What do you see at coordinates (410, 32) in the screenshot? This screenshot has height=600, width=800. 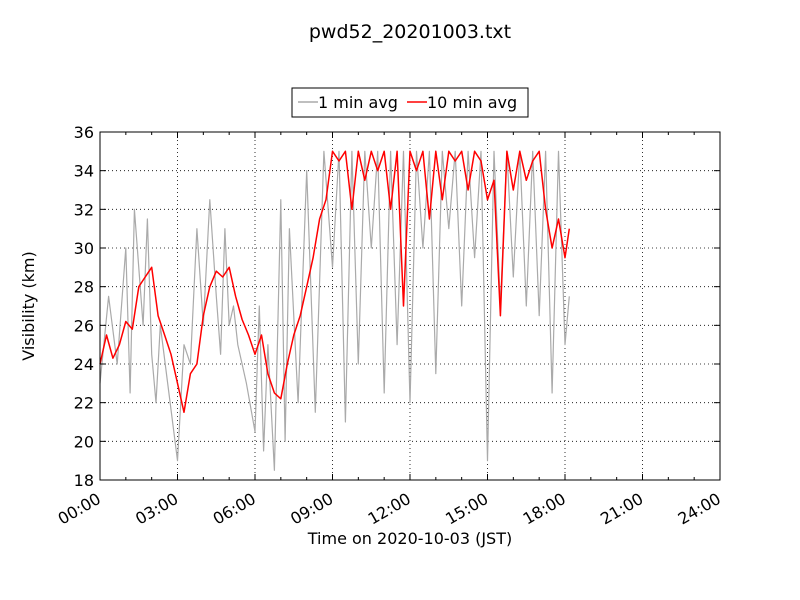 I see `chart-title: pwd52_20201003.txt` at bounding box center [410, 32].